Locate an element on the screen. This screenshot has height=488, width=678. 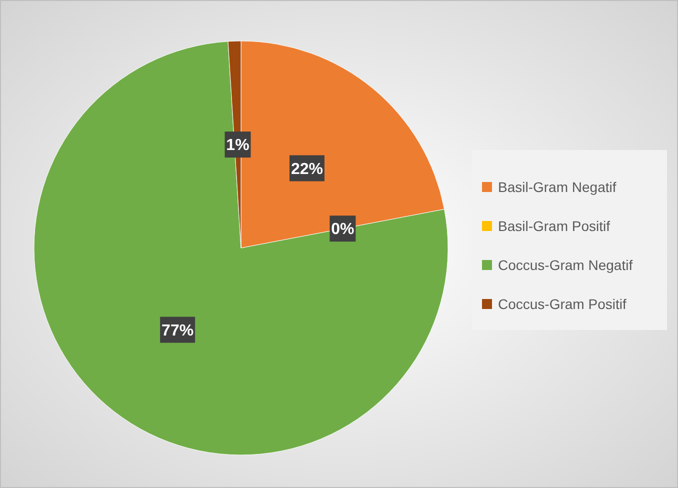
data-label: 77% is located at coordinates (178, 331).